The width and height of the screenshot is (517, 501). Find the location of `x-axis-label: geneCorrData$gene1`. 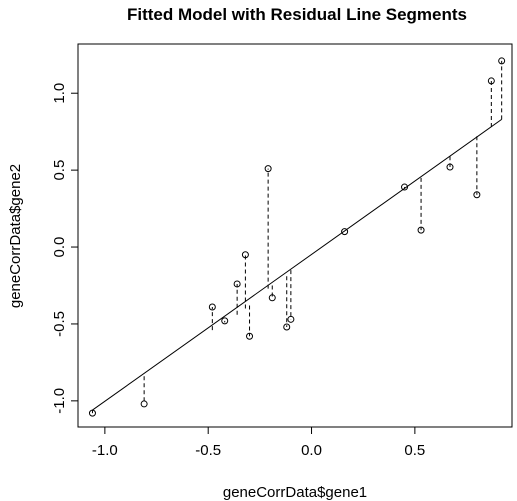

x-axis-label: geneCorrData$gene1 is located at coordinates (295, 492).